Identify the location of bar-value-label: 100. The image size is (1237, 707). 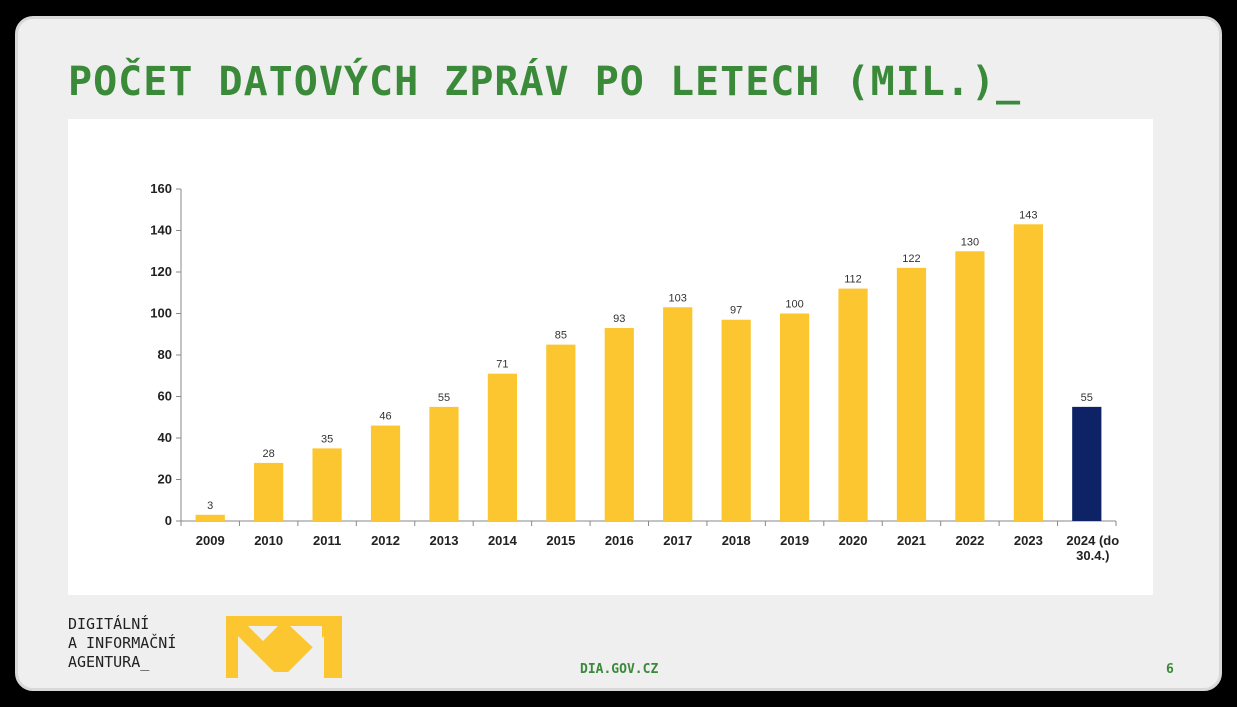
(794, 305).